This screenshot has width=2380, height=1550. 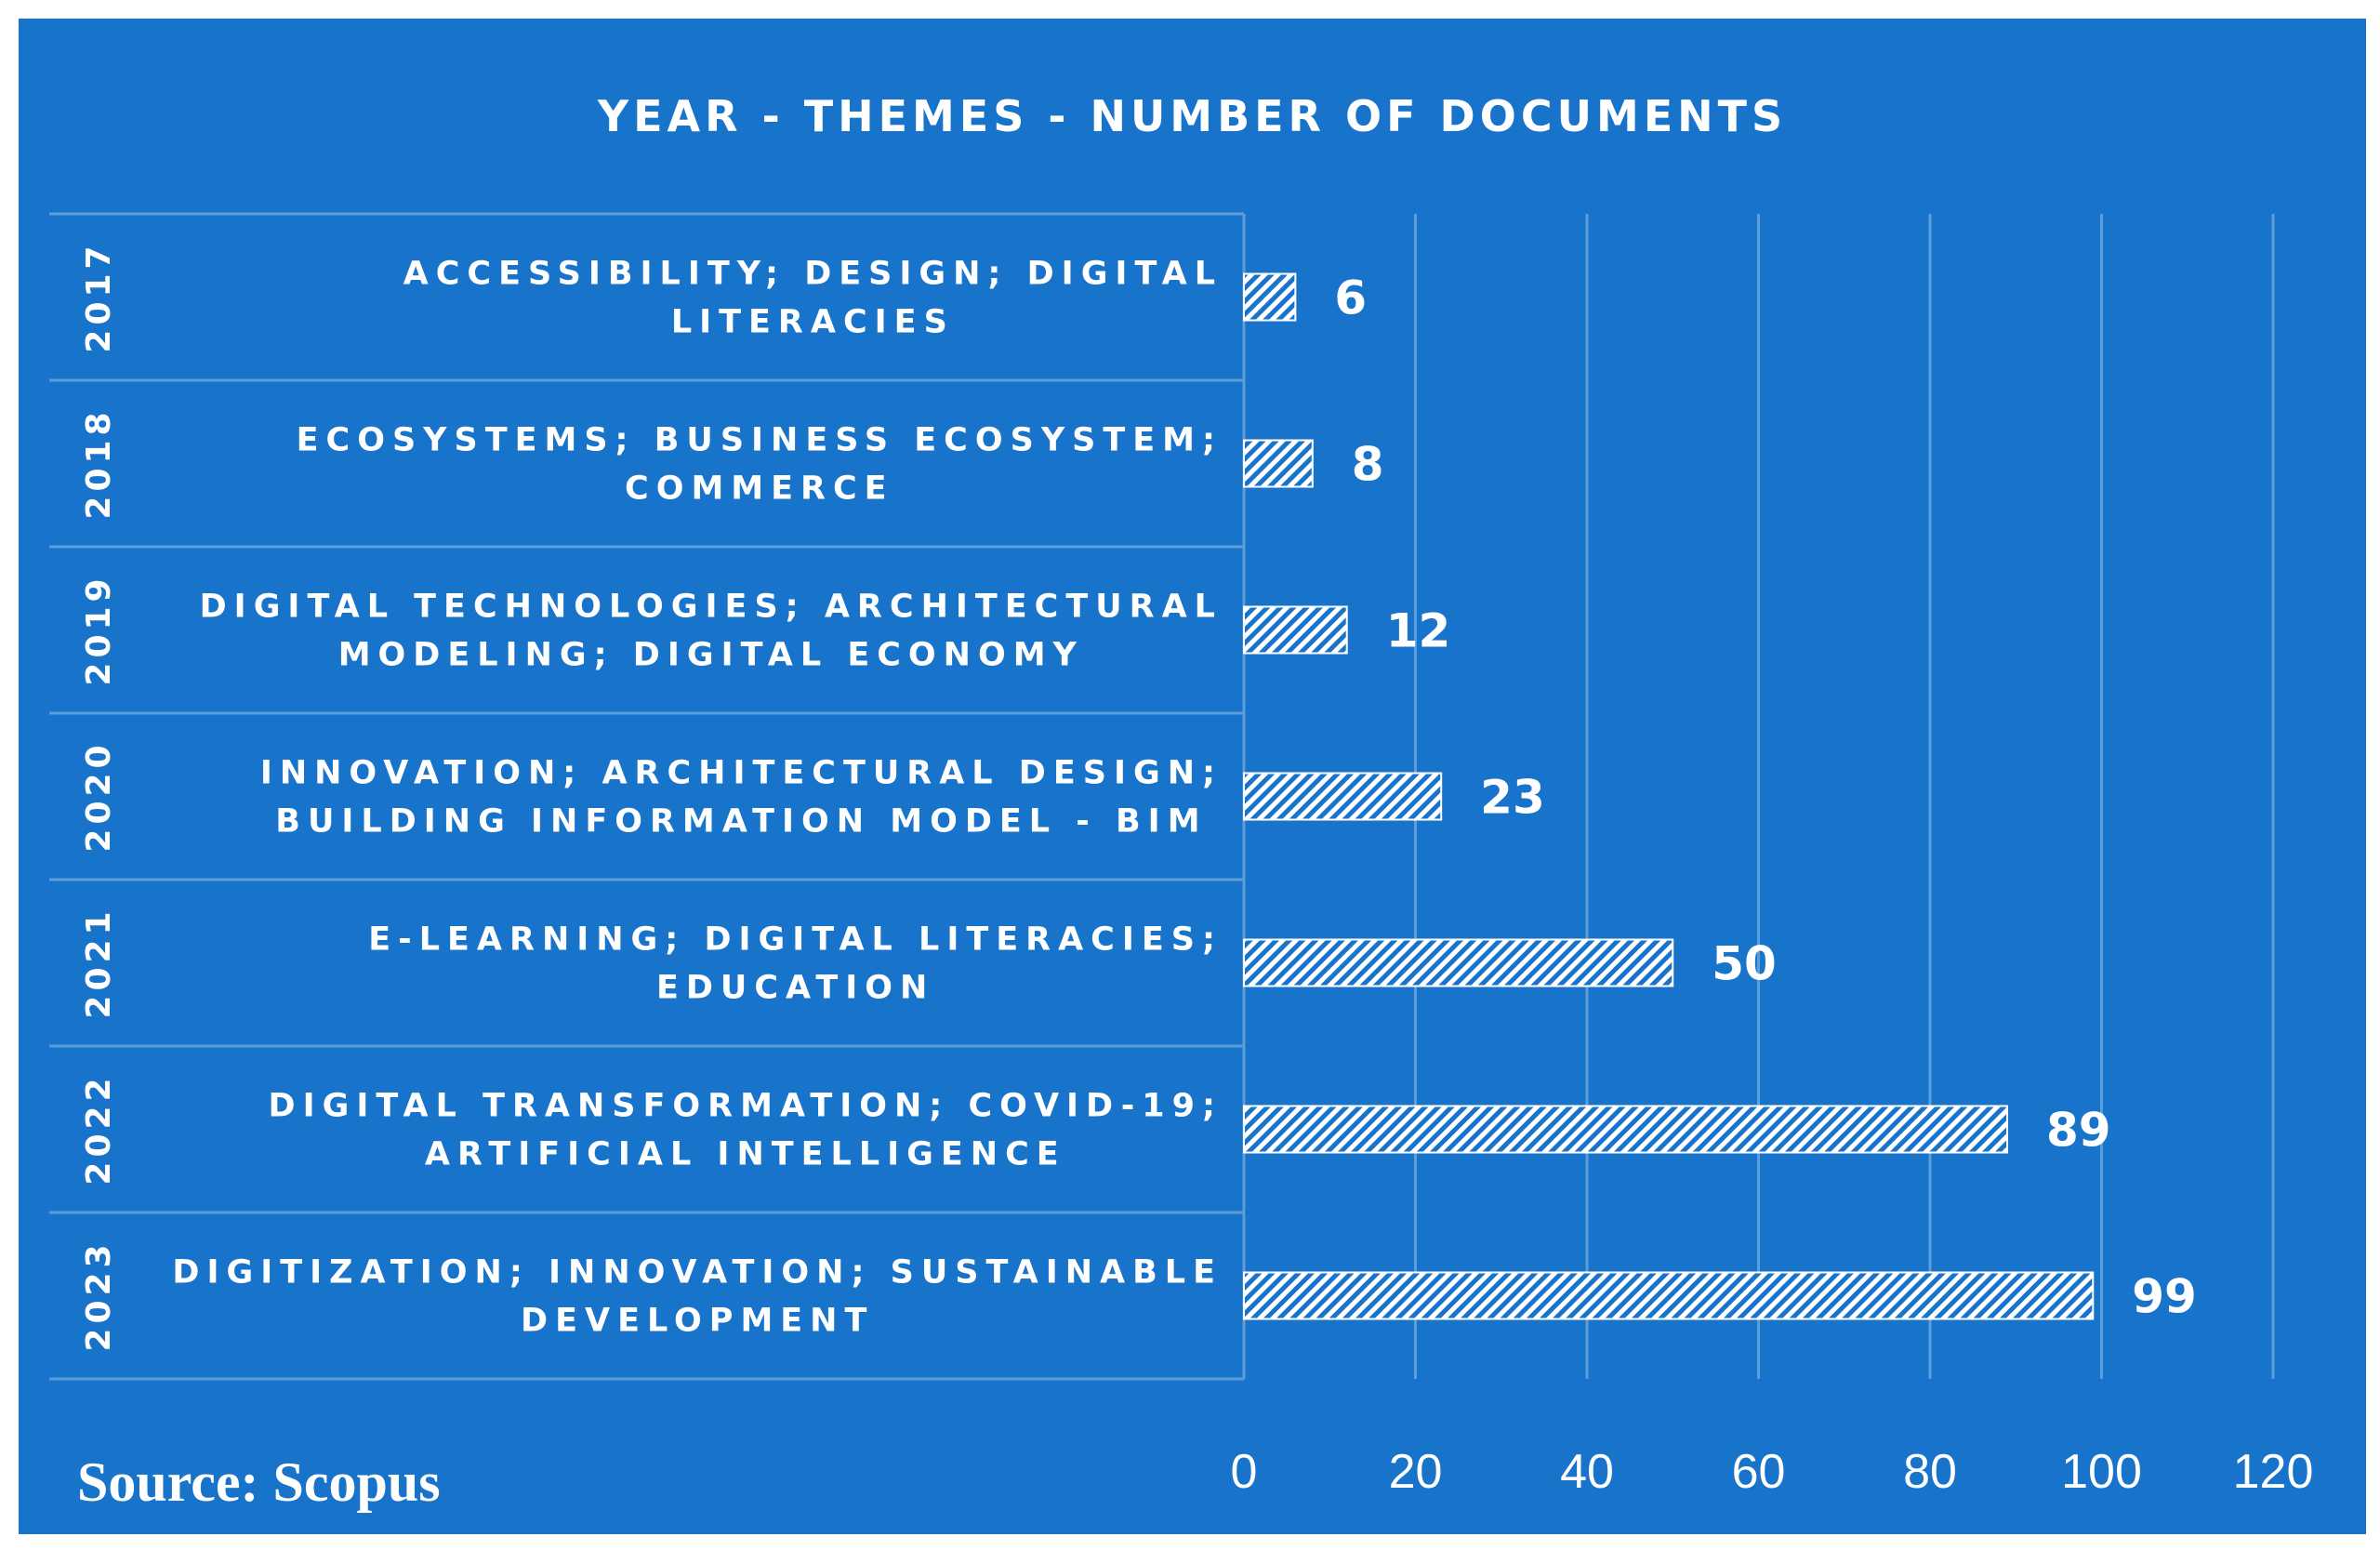 I want to click on data-label: 50, so click(x=1744, y=964).